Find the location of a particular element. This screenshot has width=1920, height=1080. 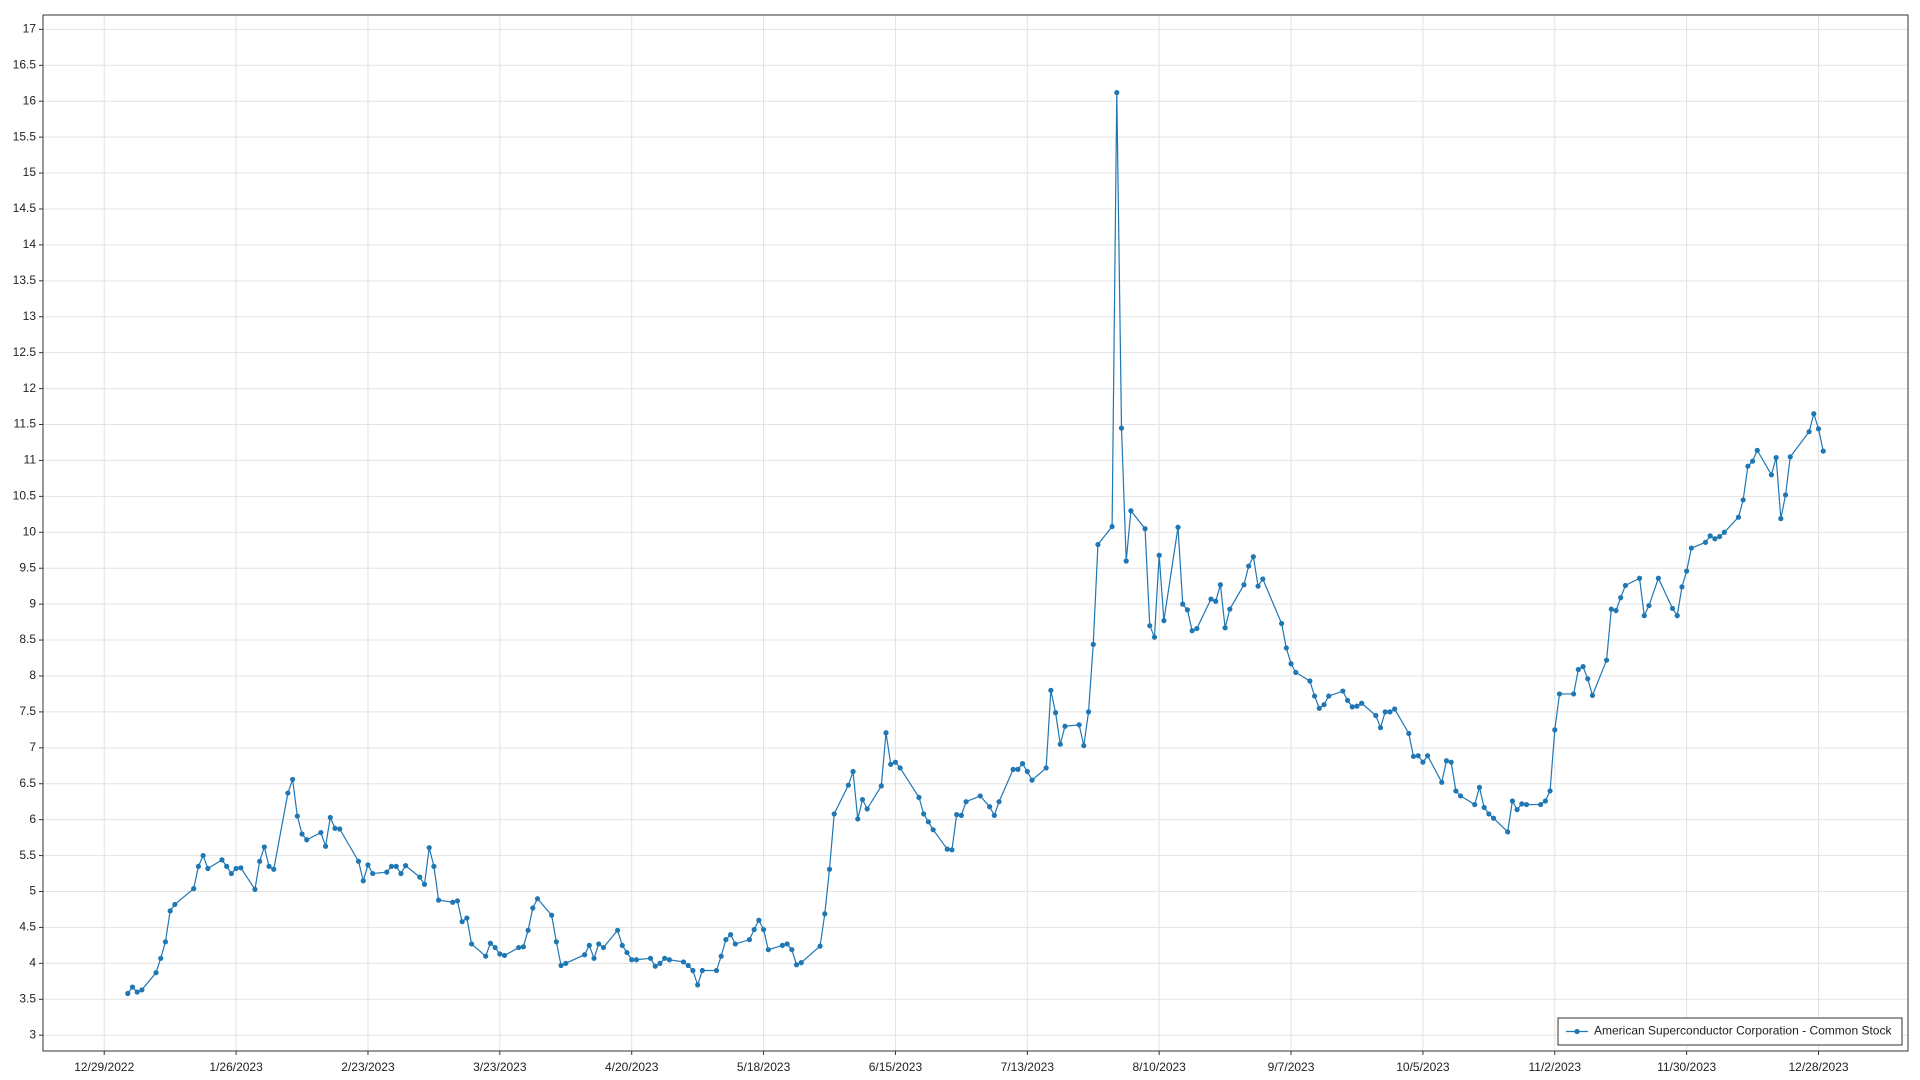

y-tick-label: 5 is located at coordinates (32, 891).